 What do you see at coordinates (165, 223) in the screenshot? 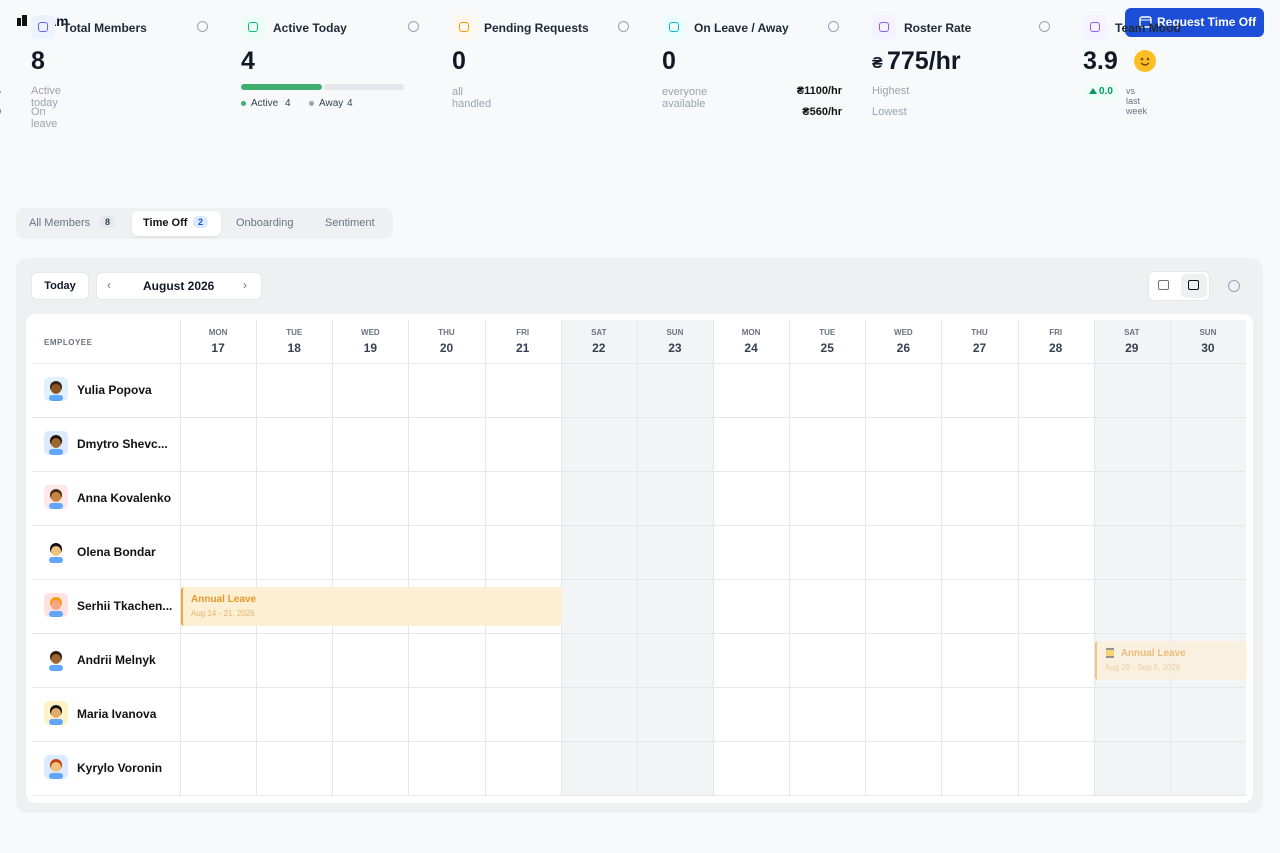
I see `tab-label: Time Off` at bounding box center [165, 223].